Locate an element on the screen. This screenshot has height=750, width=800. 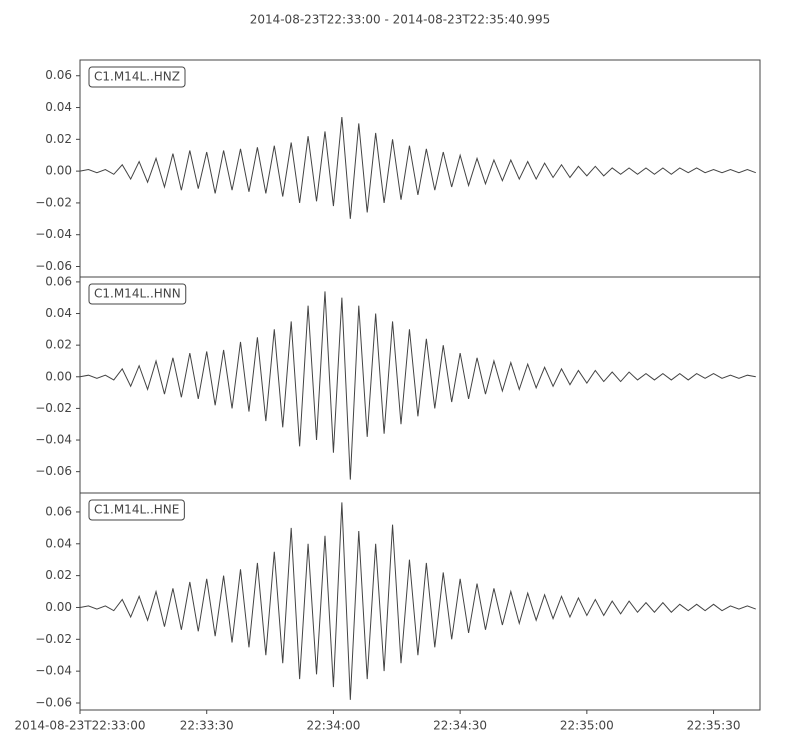
x-tick-label: 2014-08-23T22:33:00 is located at coordinates (80, 726).